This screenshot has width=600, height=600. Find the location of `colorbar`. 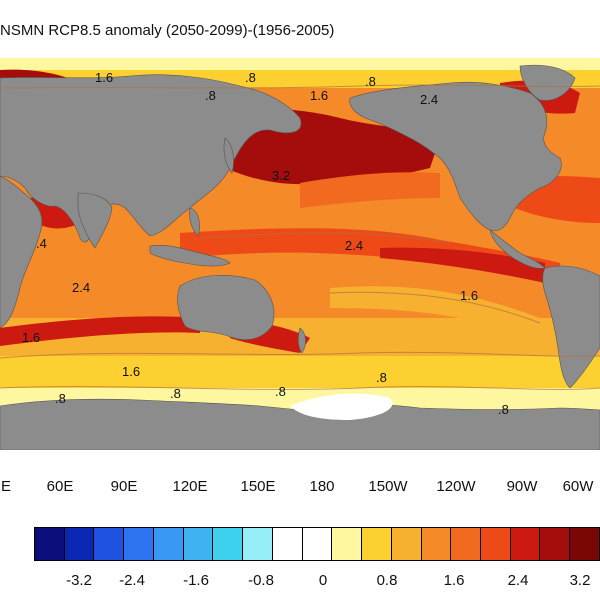

colorbar is located at coordinates (317, 544).